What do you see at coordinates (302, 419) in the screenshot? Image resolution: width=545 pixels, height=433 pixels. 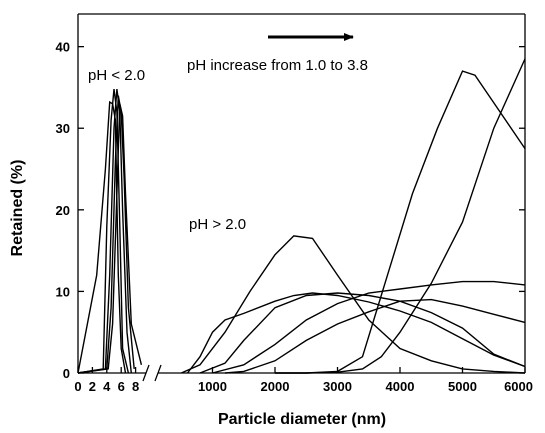 I see `x-axis-title: Particle diameter (nm)` at bounding box center [302, 419].